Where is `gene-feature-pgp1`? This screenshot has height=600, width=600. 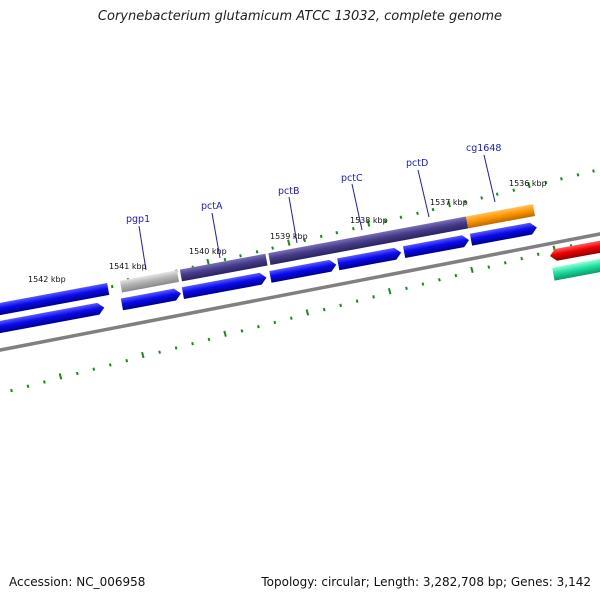
gene-feature-pgp1 is located at coordinates (149, 281).